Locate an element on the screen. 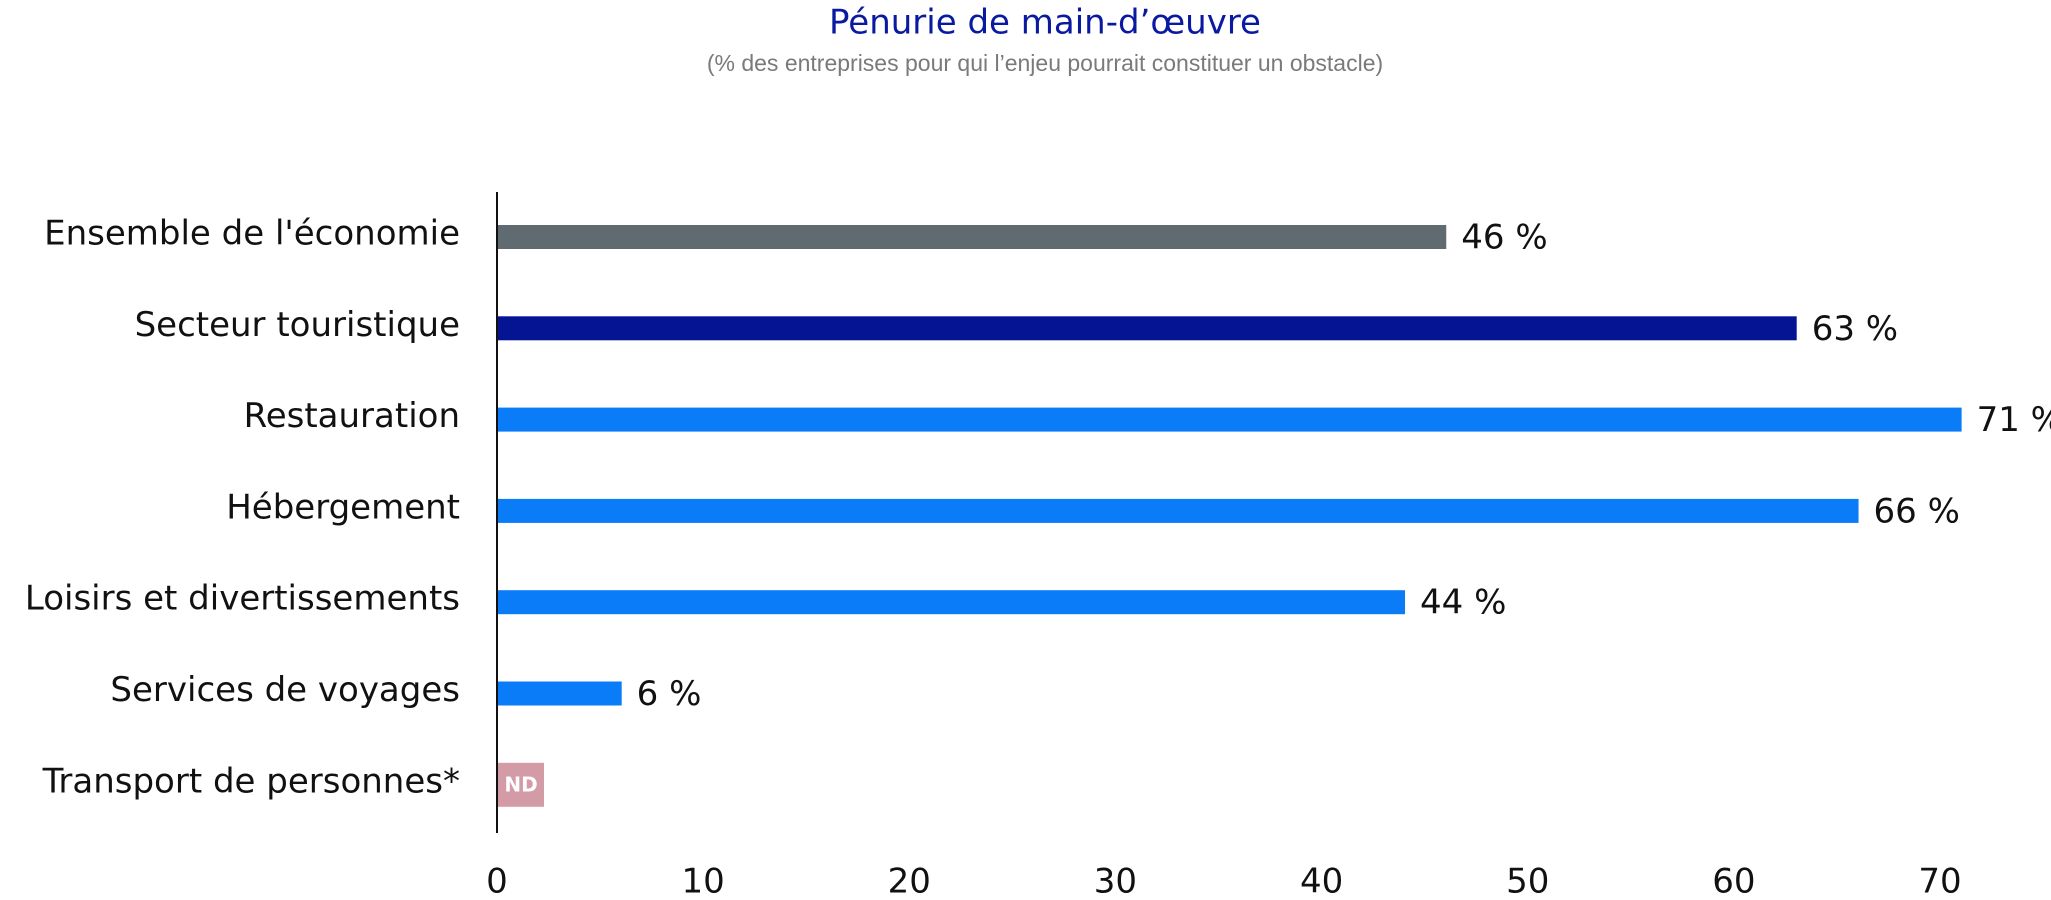 This screenshot has height=900, width=2051. x-tick-label: 0 is located at coordinates (497, 881).